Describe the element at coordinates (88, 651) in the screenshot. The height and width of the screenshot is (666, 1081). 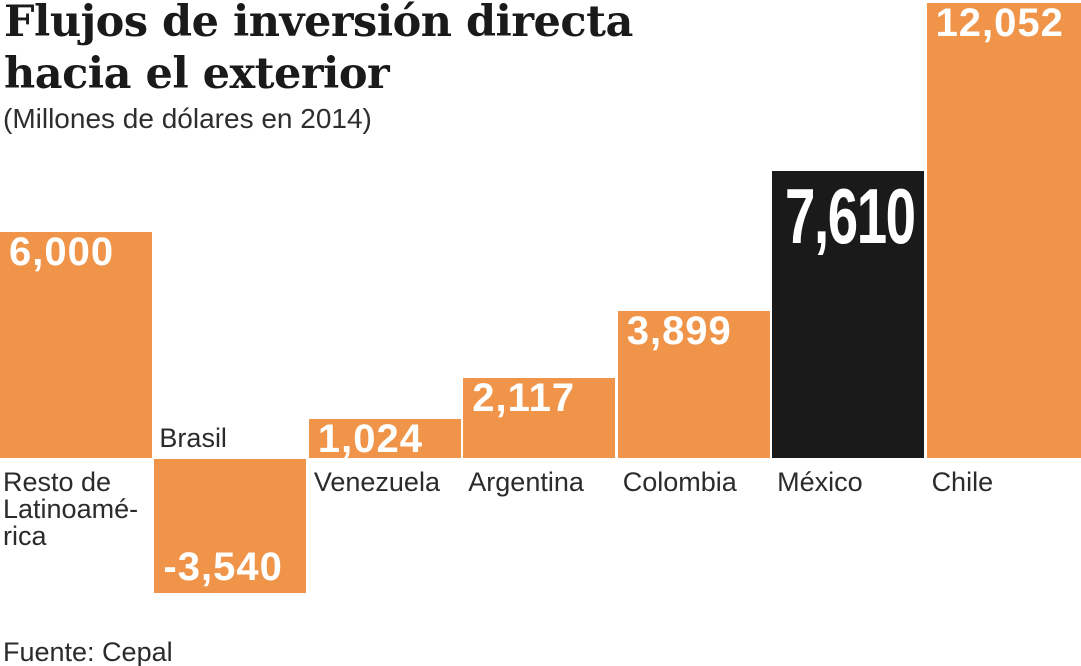
I see `source-note: Fuente: Cepal` at that location.